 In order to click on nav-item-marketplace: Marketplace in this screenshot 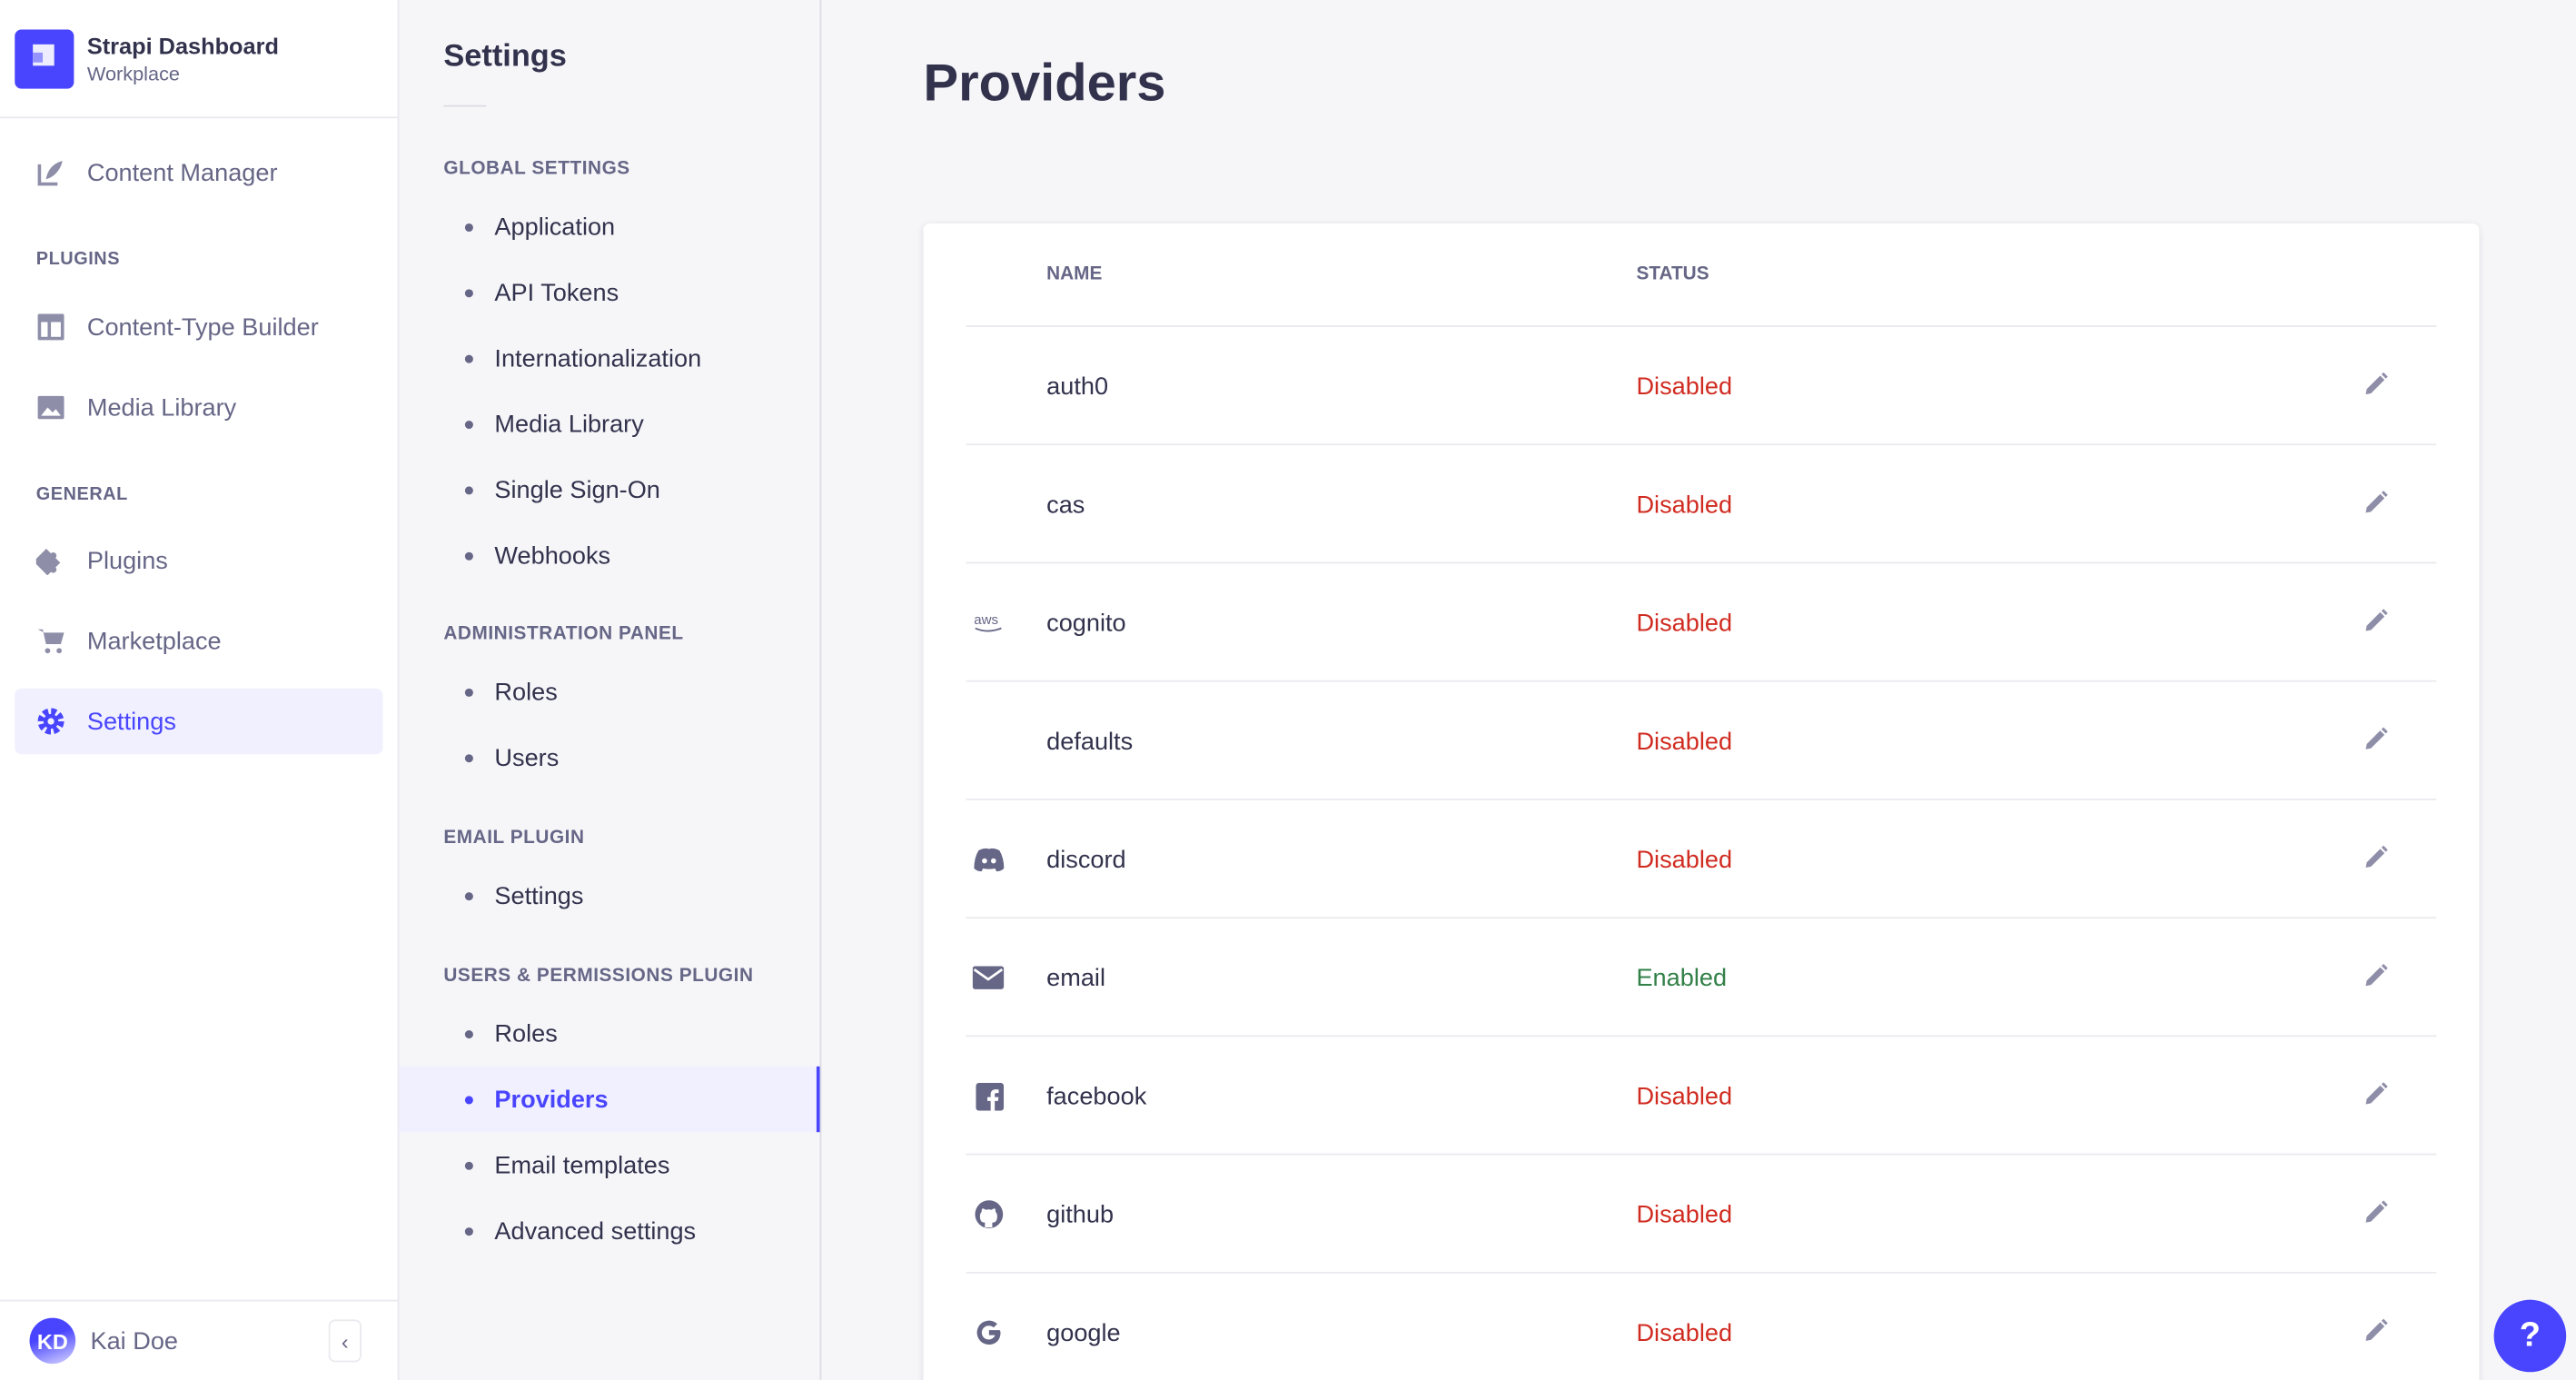, I will do `click(198, 640)`.